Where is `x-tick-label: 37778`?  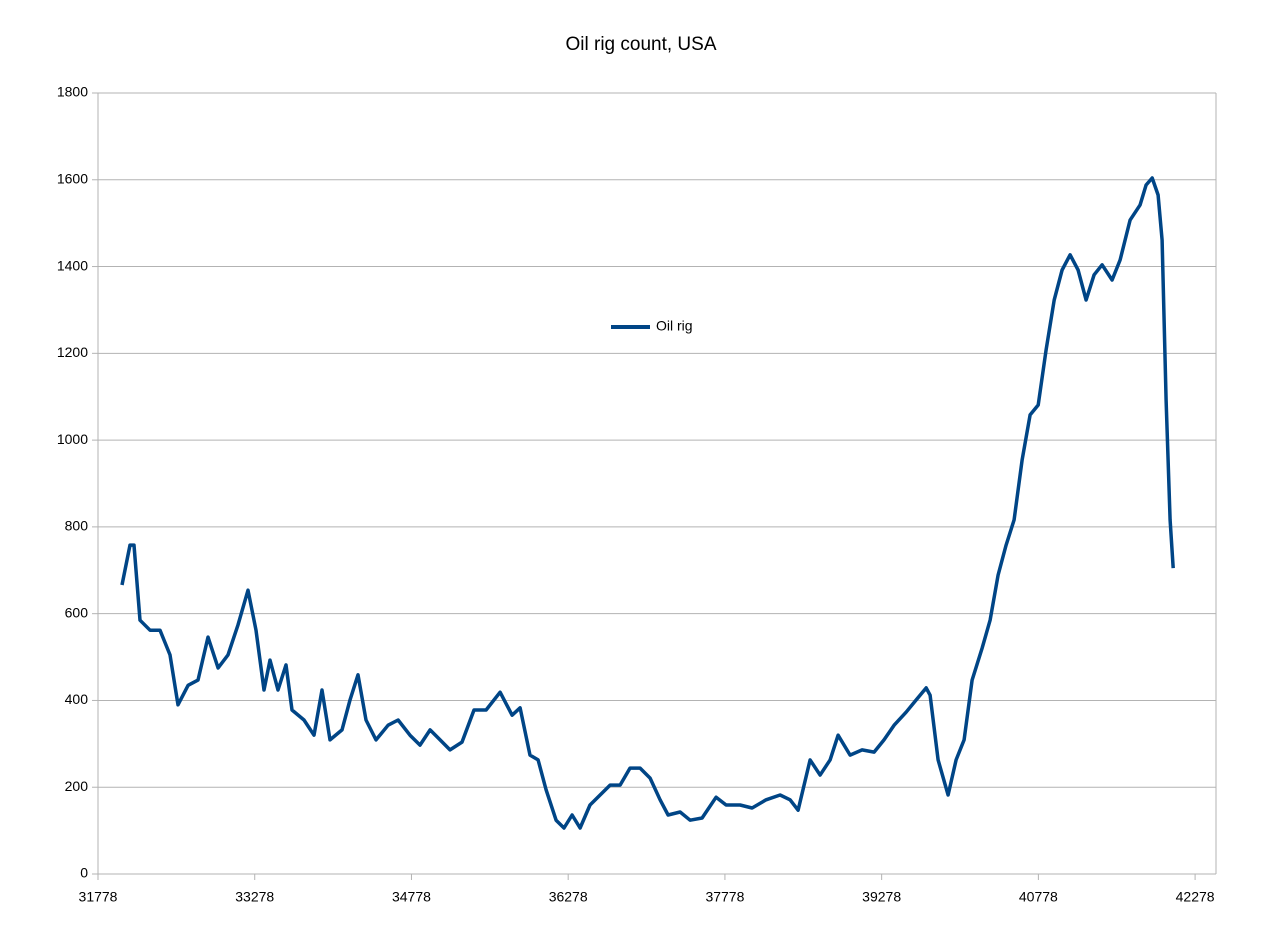
x-tick-label: 37778 is located at coordinates (724, 897).